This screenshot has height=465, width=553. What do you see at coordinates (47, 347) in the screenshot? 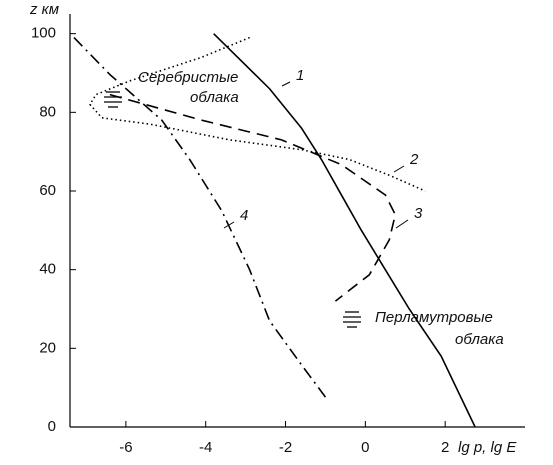
I see `y-tick-label: 20` at bounding box center [47, 347].